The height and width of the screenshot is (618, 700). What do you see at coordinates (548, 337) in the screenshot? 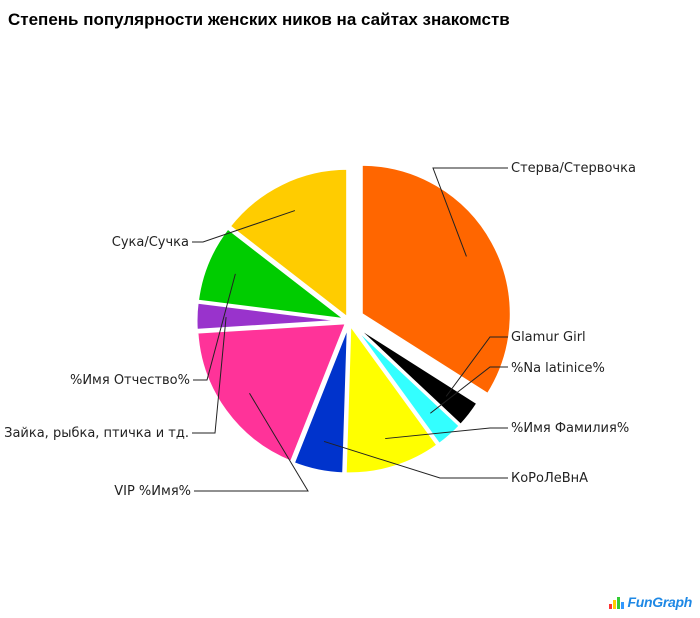
I see `slice-label: Glamur Girl` at bounding box center [548, 337].